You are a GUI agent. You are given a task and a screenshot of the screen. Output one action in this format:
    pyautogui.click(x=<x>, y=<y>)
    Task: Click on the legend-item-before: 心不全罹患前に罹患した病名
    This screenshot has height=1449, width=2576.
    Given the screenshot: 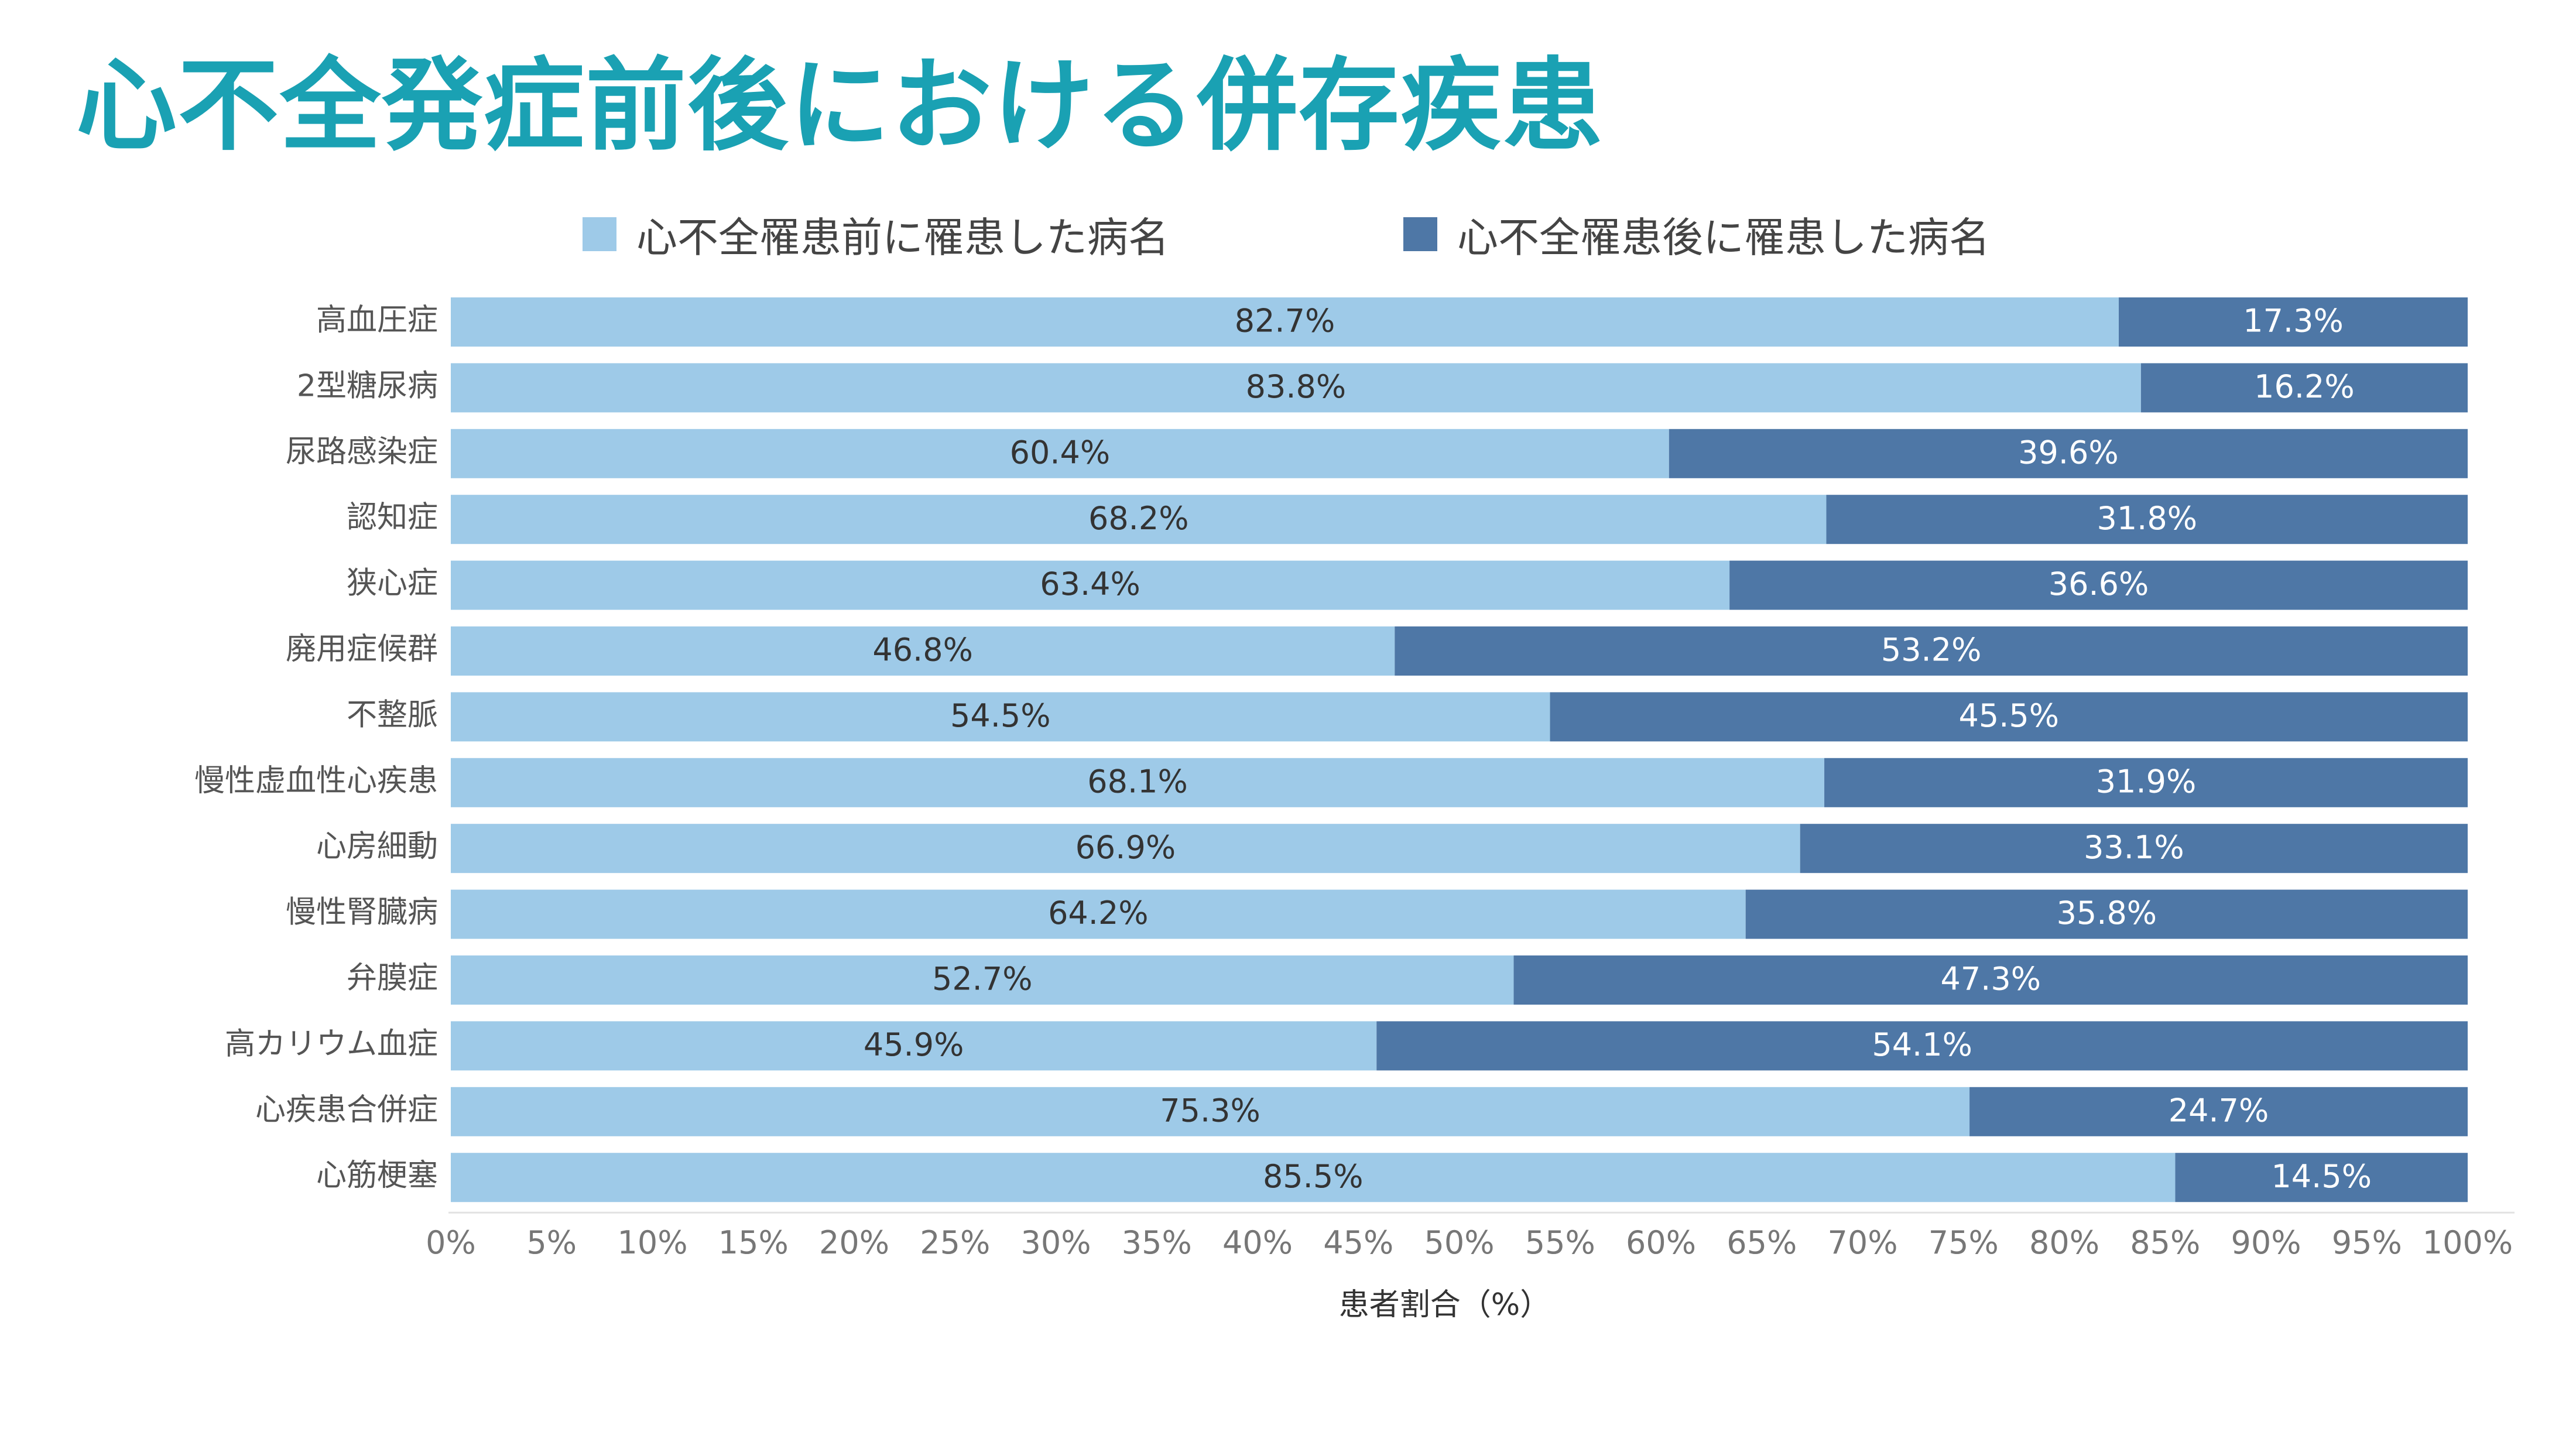 What is the action you would take?
    pyautogui.click(x=876, y=234)
    